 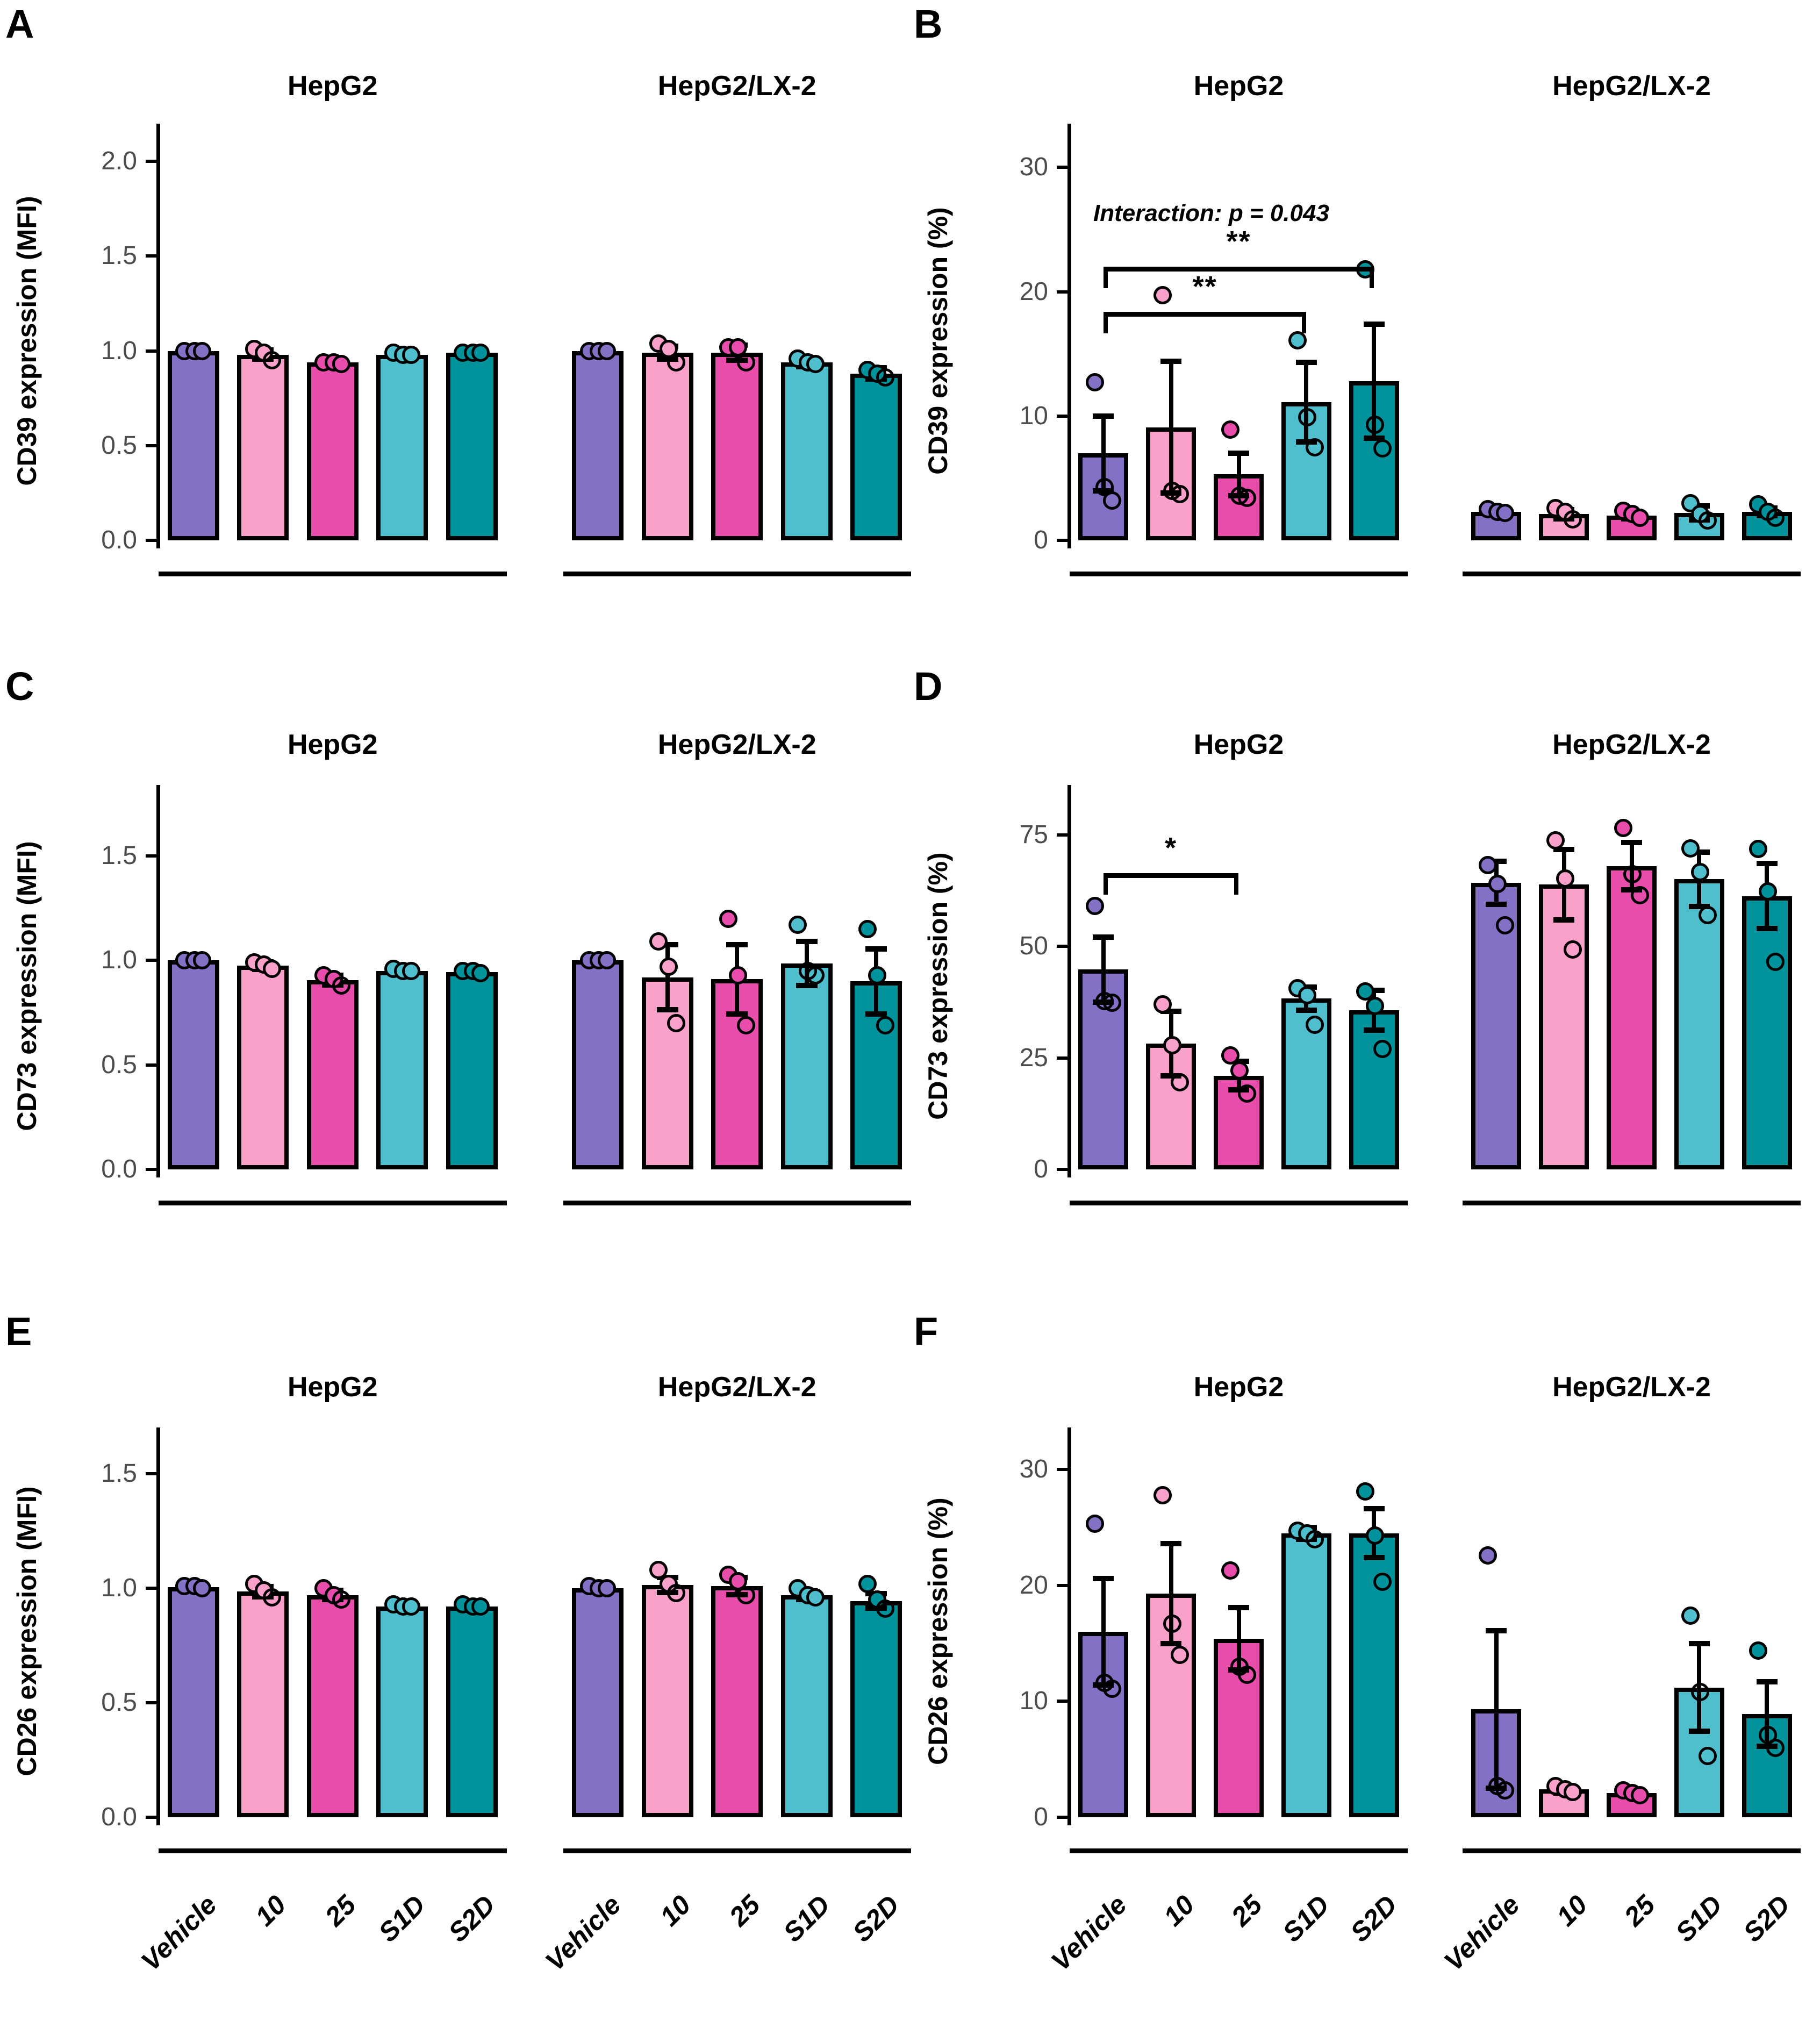 I want to click on panel-letter-e: E, so click(x=18, y=1331).